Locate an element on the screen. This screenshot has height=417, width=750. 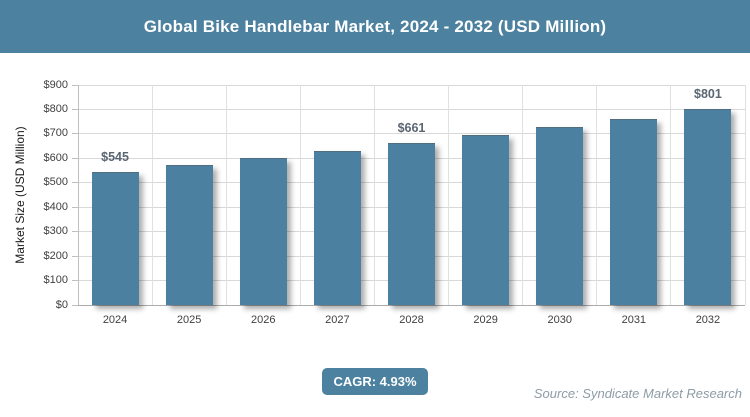
x-tick-label: 2027 is located at coordinates (337, 320).